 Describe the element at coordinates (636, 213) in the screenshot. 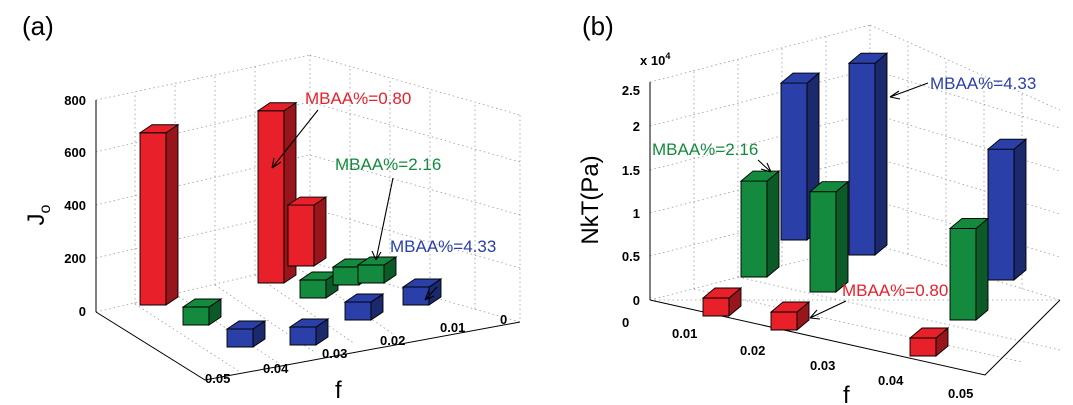

I see `z-tick: 1` at that location.